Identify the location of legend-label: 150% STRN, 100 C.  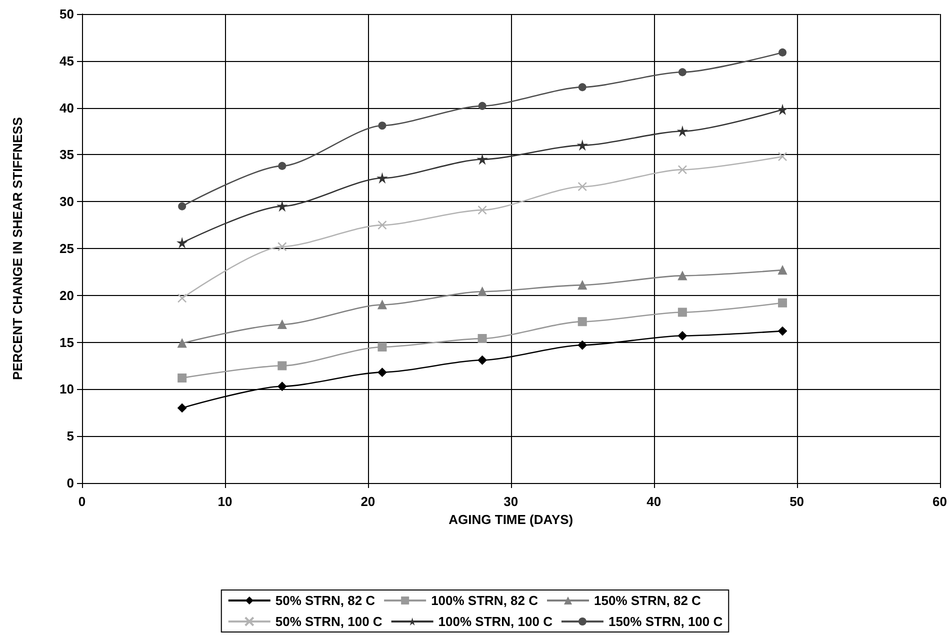
(666, 621).